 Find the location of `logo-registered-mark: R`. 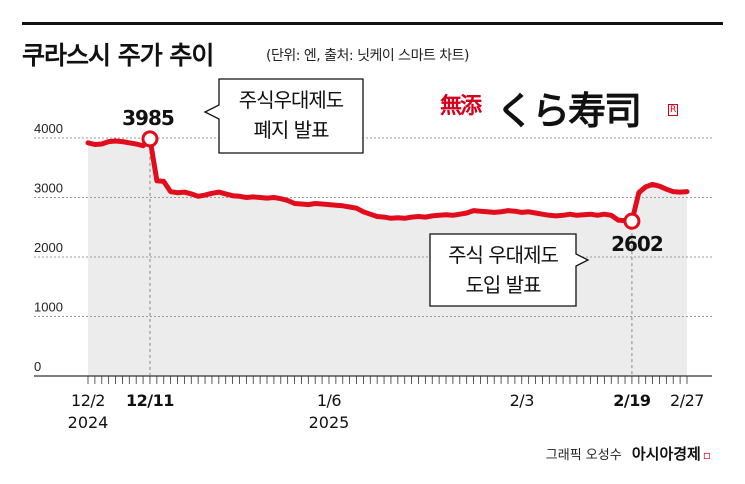

logo-registered-mark: R is located at coordinates (673, 110).